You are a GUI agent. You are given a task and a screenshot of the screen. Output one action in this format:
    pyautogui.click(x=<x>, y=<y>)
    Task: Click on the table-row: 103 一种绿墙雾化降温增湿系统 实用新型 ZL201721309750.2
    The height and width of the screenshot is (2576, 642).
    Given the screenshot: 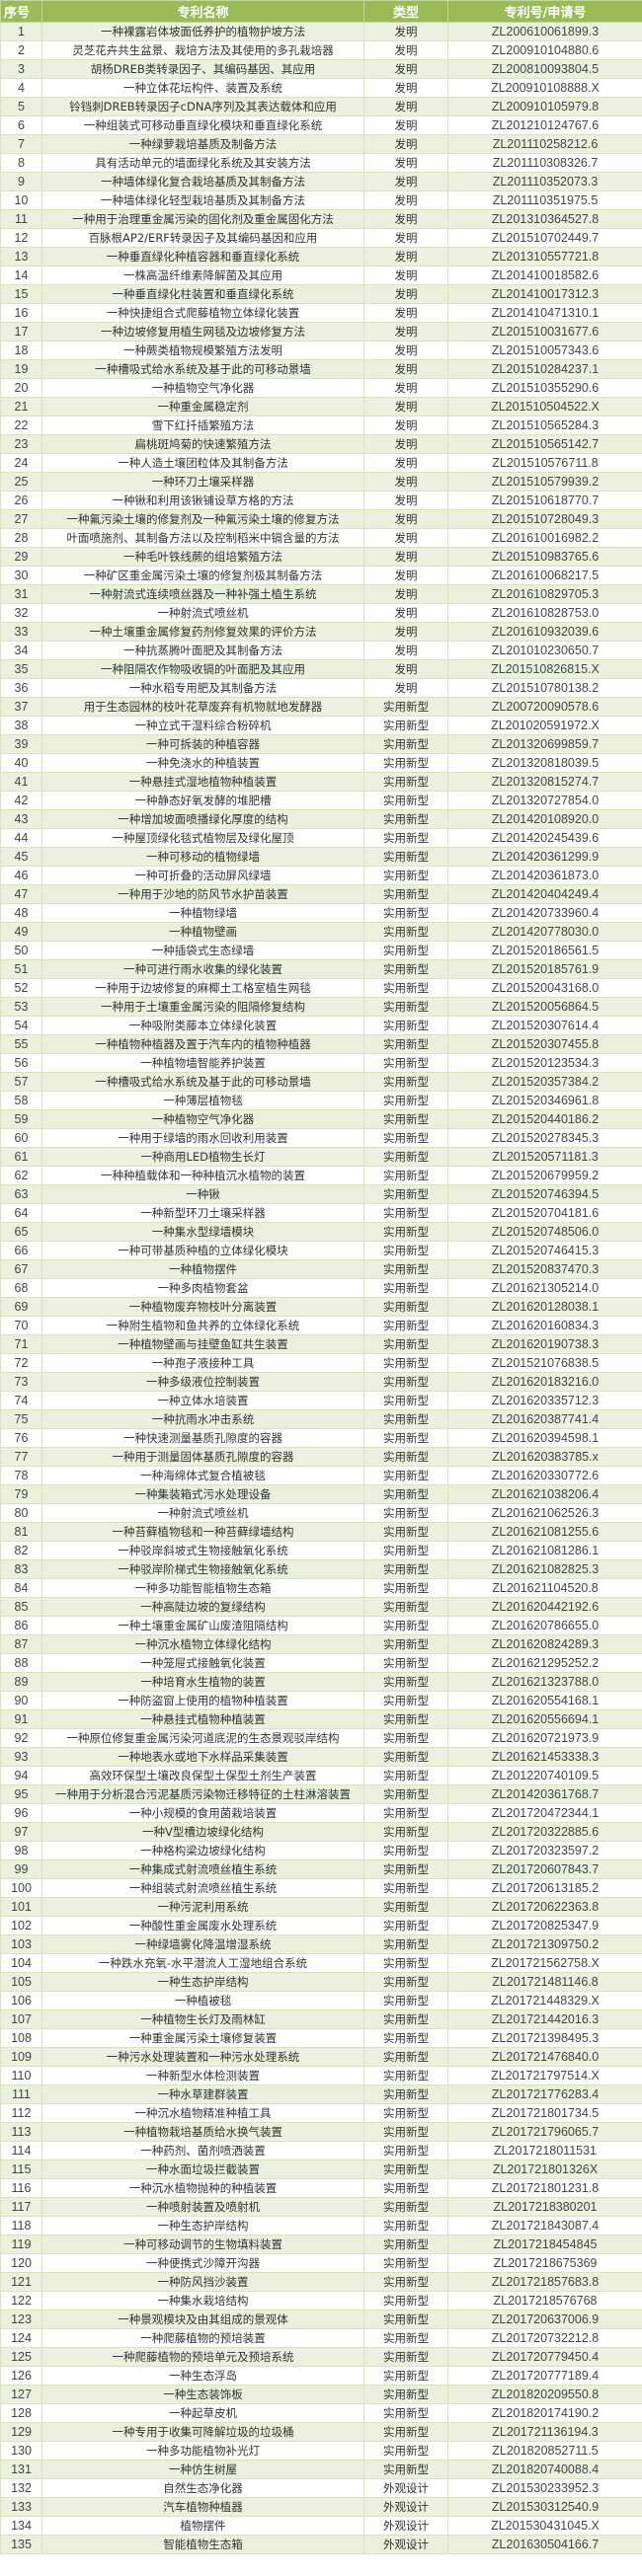 What is the action you would take?
    pyautogui.click(x=321, y=1944)
    